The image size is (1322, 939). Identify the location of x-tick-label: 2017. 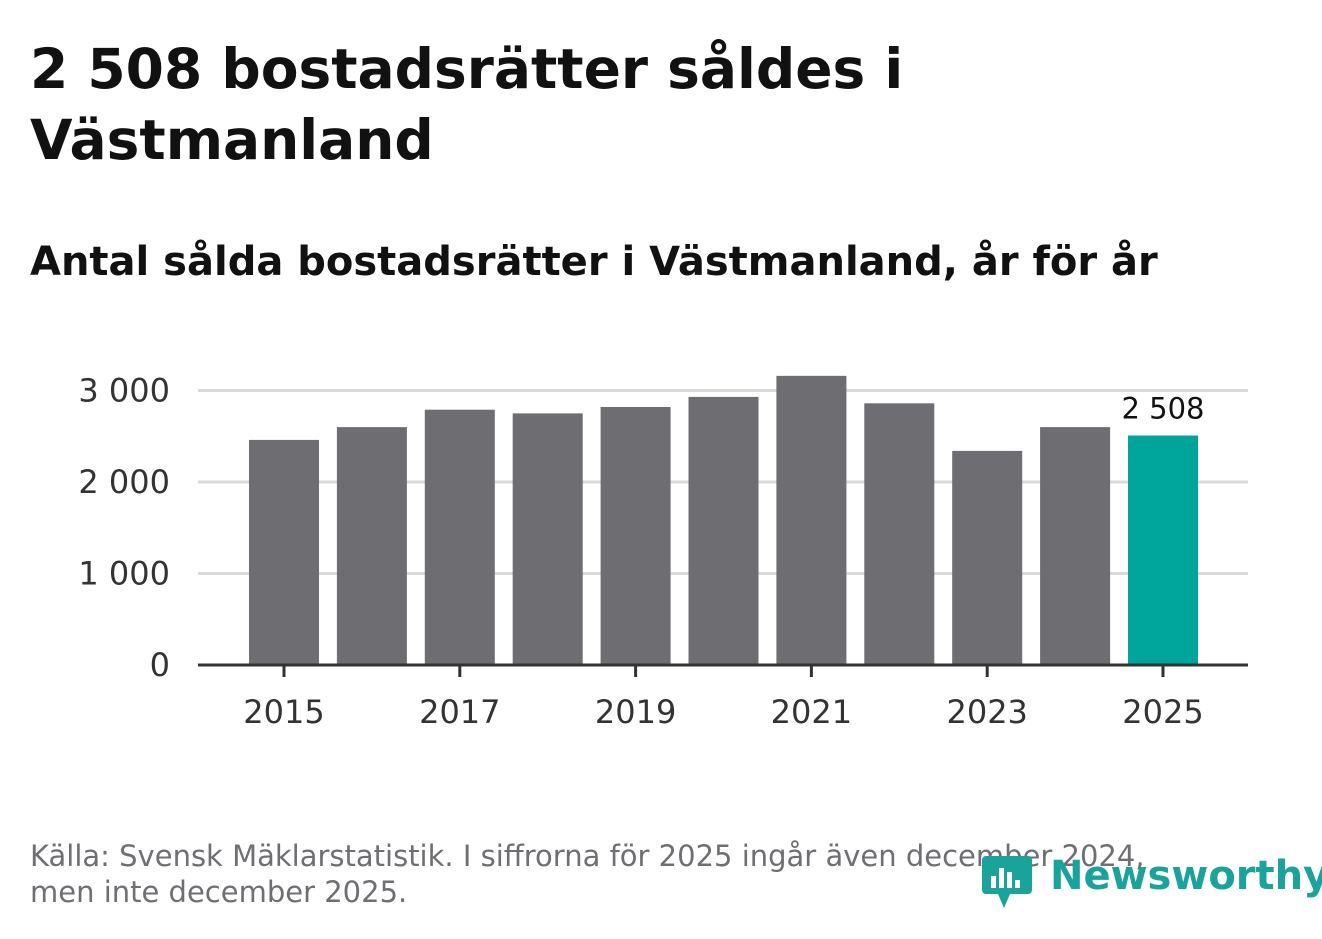
(459, 712).